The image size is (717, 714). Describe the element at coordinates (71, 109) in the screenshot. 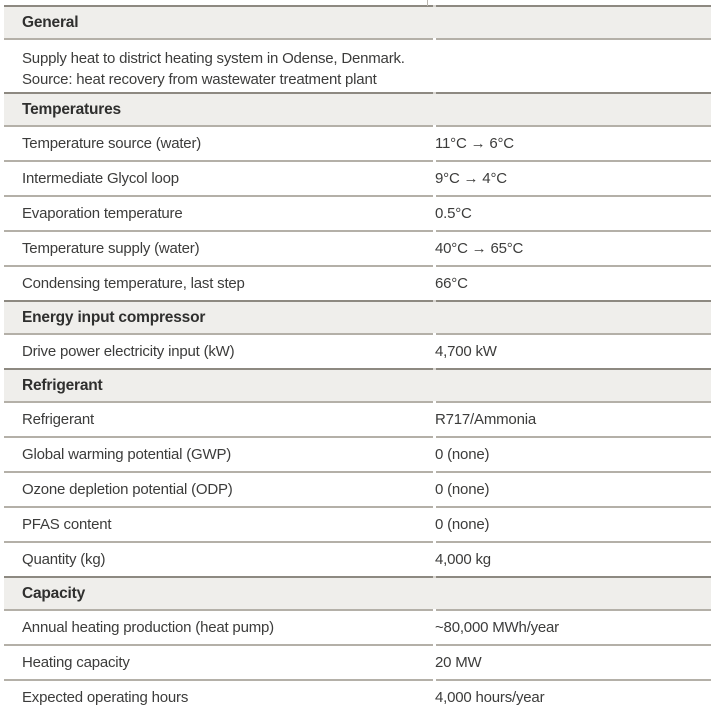

I see `section-header-label: Temperatures` at that location.